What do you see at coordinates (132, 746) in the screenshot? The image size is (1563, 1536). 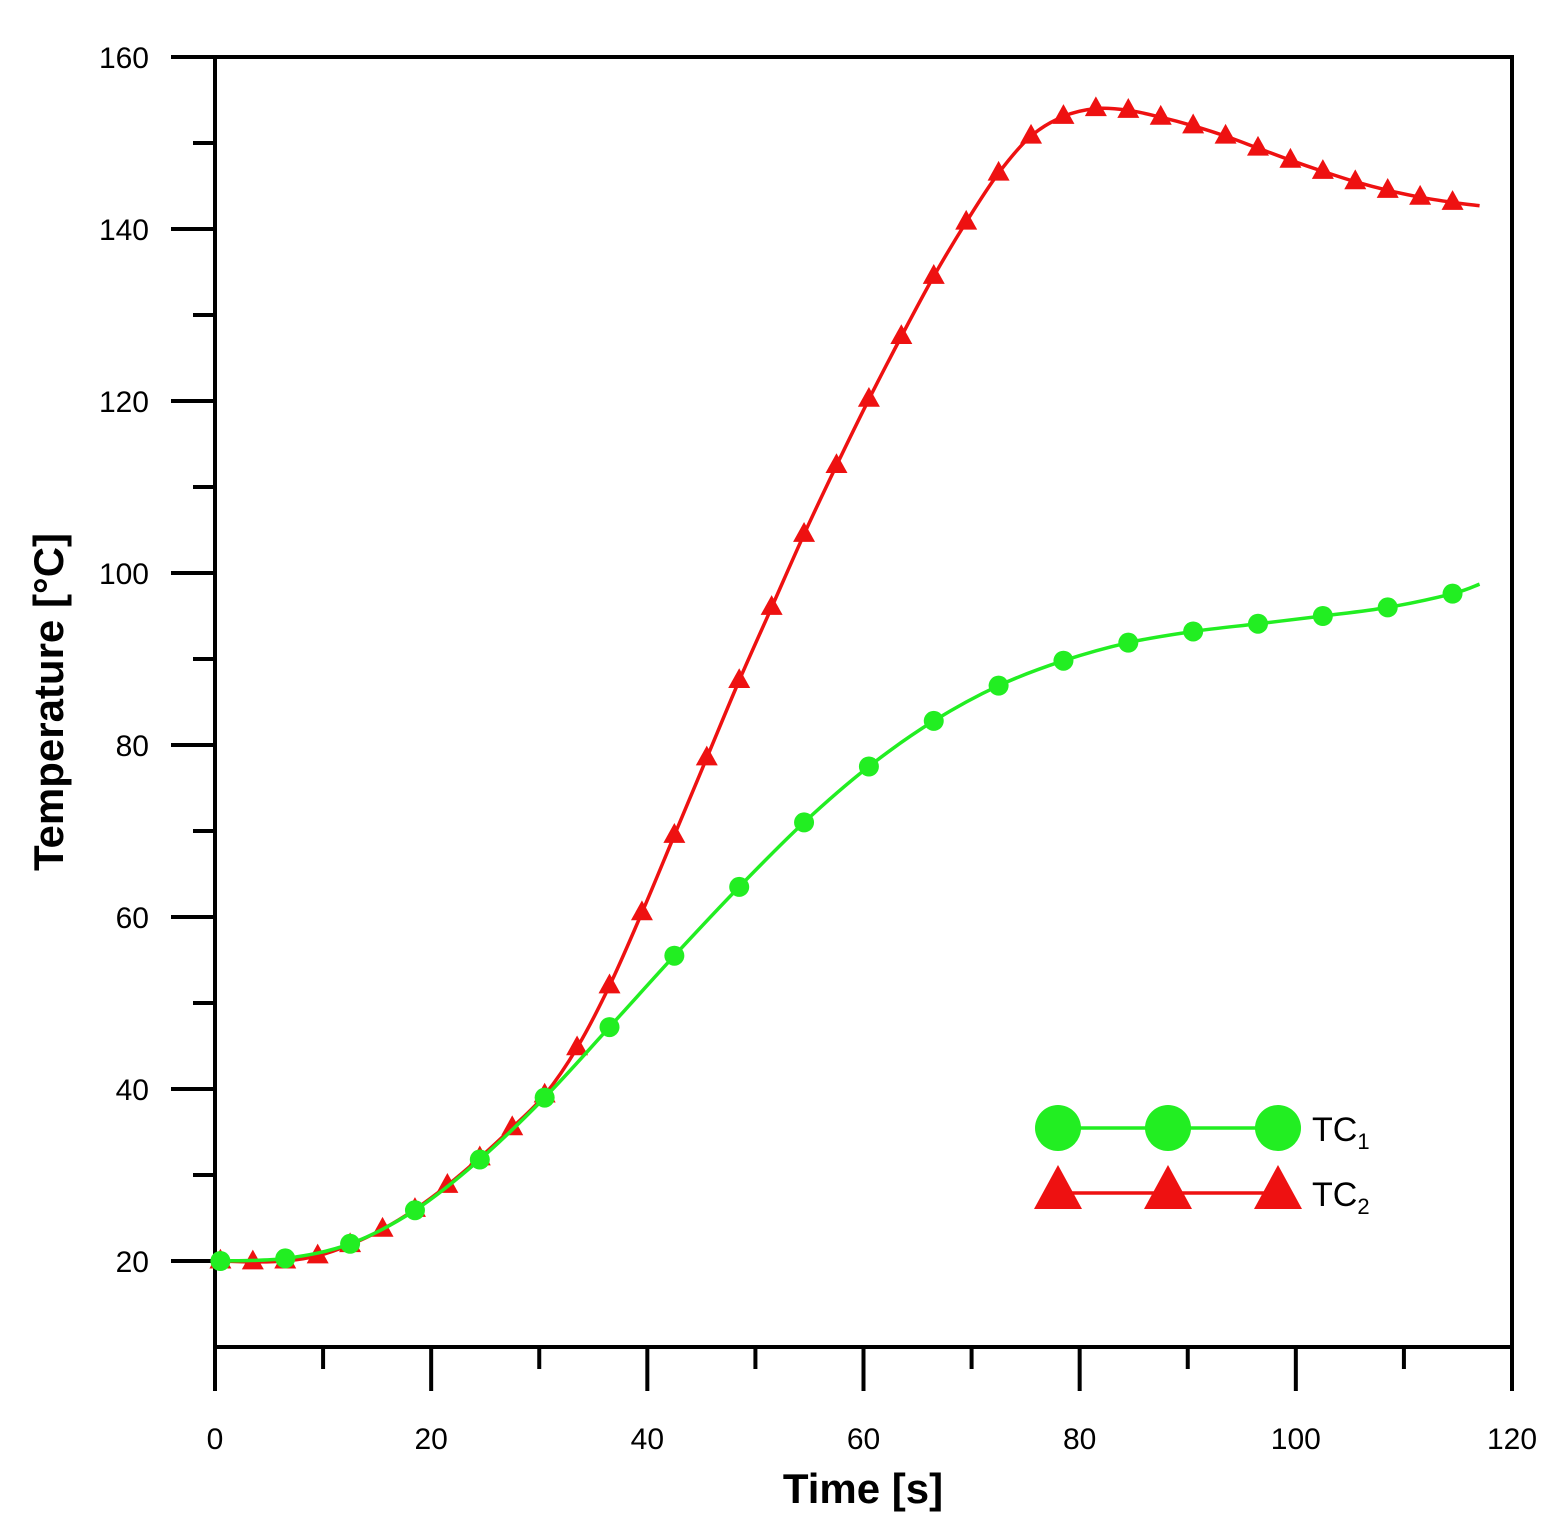 I see `y-tick-label: 80` at bounding box center [132, 746].